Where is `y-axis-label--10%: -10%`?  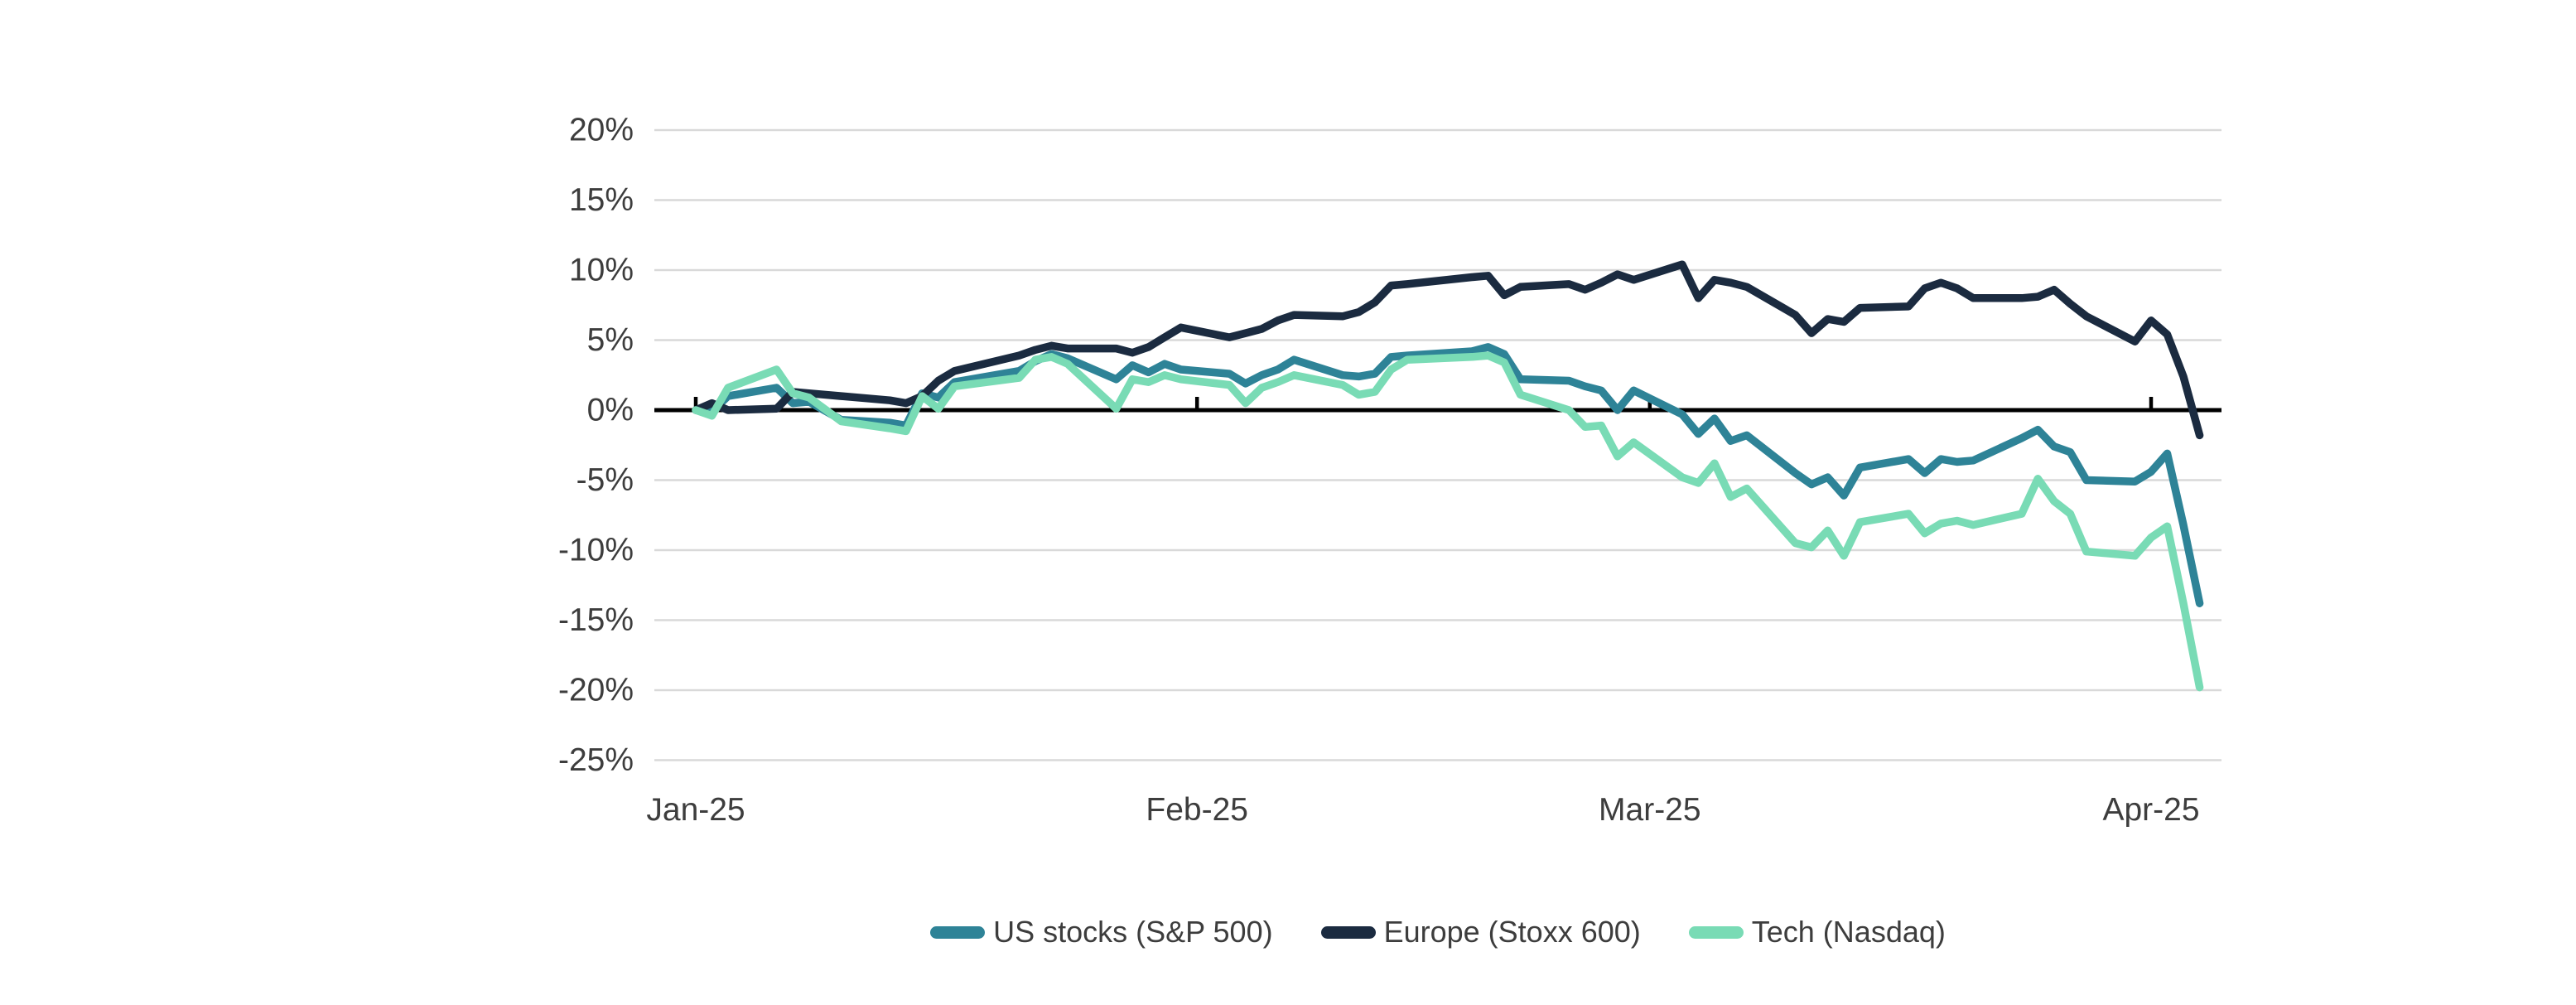 y-axis-label--10%: -10% is located at coordinates (596, 550).